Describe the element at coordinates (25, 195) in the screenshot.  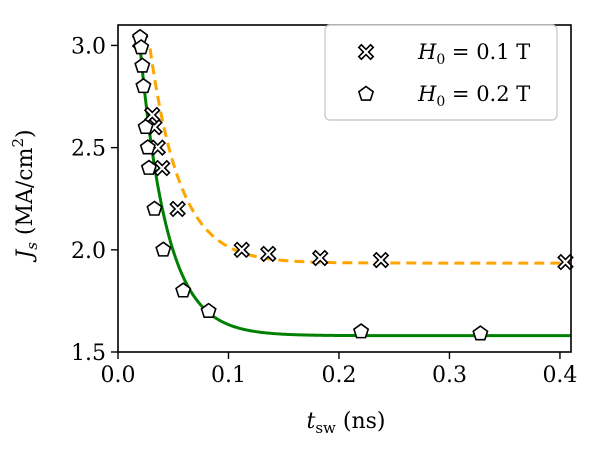
I see `y-axis-label: Js (MA/cm2)` at that location.